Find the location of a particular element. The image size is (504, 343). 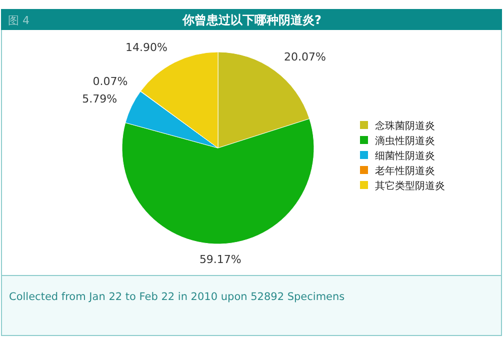

legend-label: 念珠菌阴道炎 is located at coordinates (405, 126).